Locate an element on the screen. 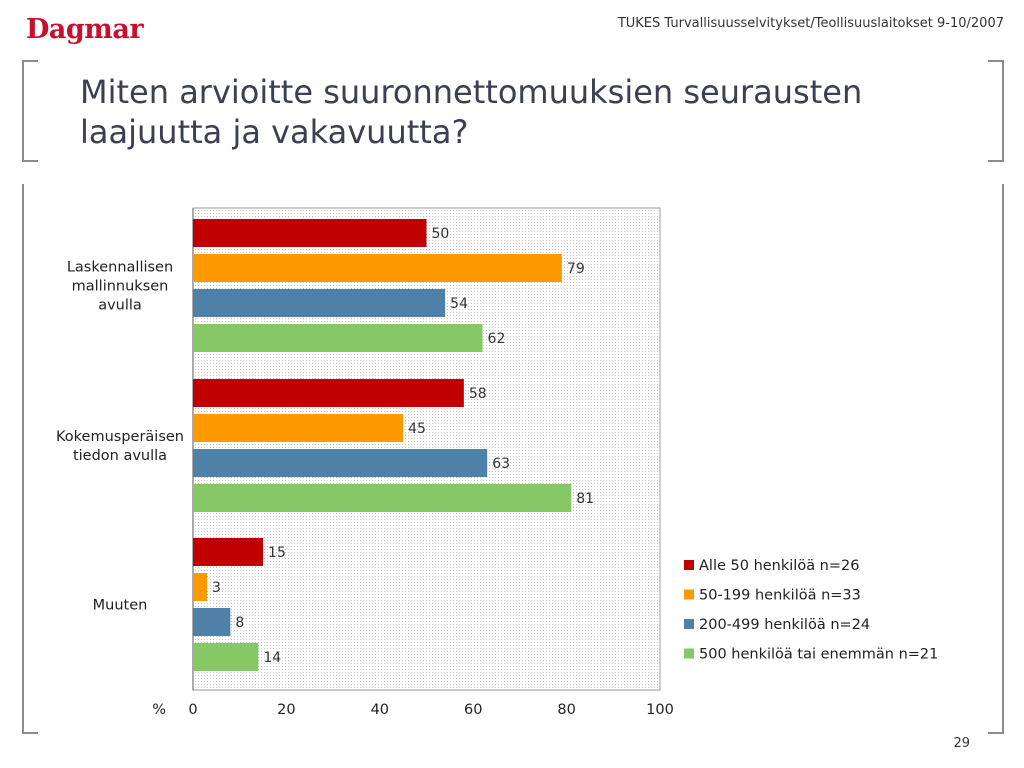 The image size is (1024, 768). data-label-series-2-cat-0: 54 is located at coordinates (459, 304).